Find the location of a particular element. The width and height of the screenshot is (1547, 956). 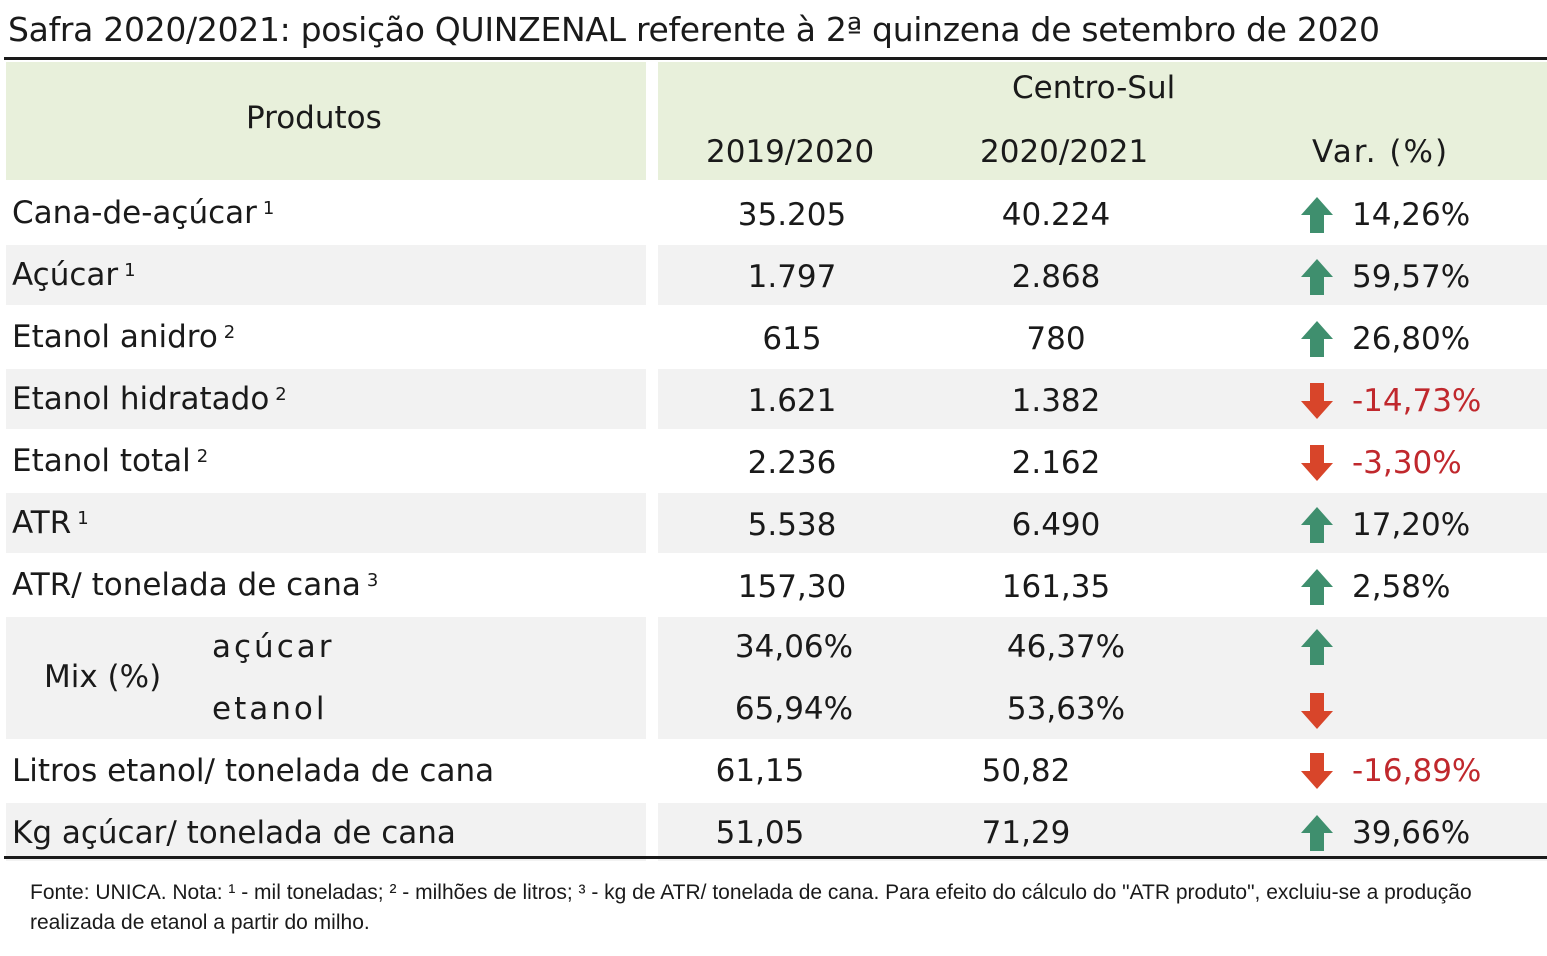

value-2020-2021: 40.224 is located at coordinates (1056, 215).